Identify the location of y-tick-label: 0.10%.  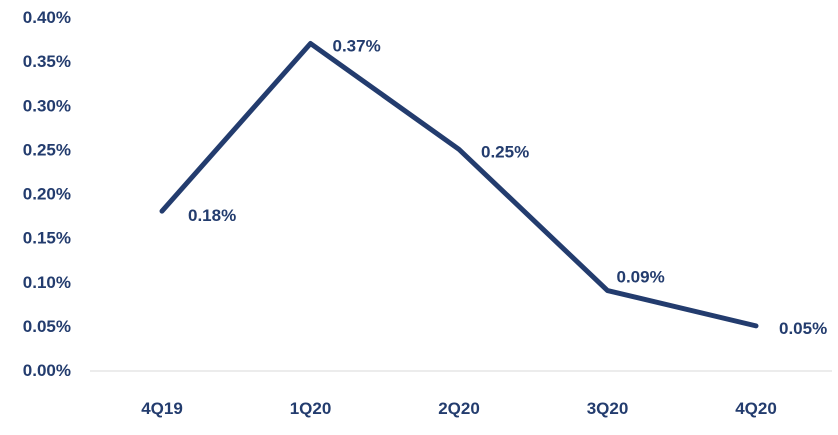
(47, 282).